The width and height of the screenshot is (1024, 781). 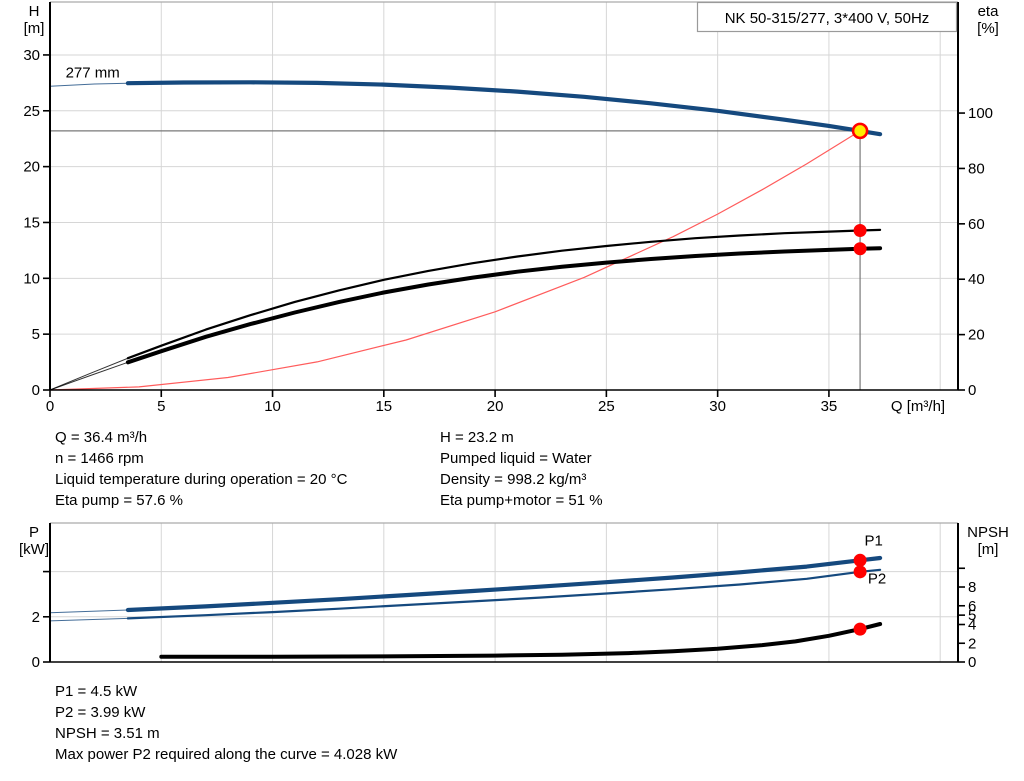 What do you see at coordinates (874, 541) in the screenshot?
I see `annotation-p1: P1` at bounding box center [874, 541].